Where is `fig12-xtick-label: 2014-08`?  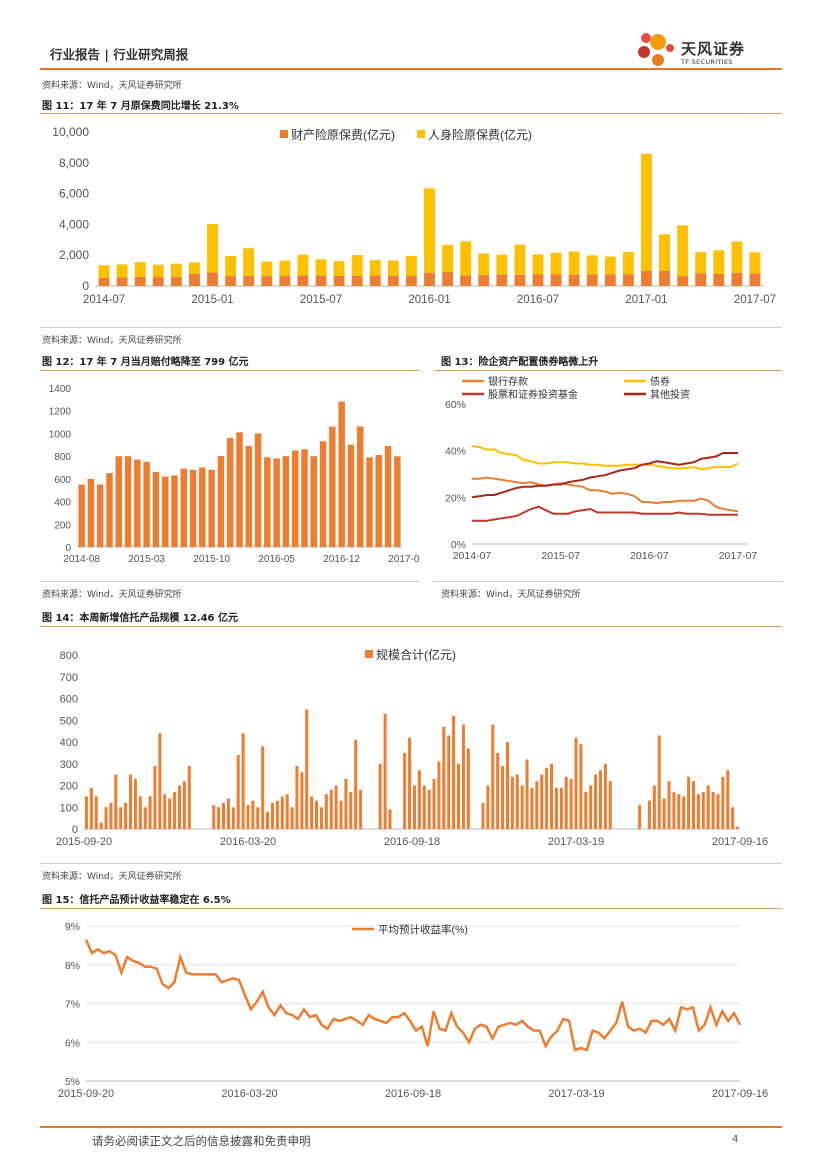
fig12-xtick-label: 2014-08 is located at coordinates (81, 559).